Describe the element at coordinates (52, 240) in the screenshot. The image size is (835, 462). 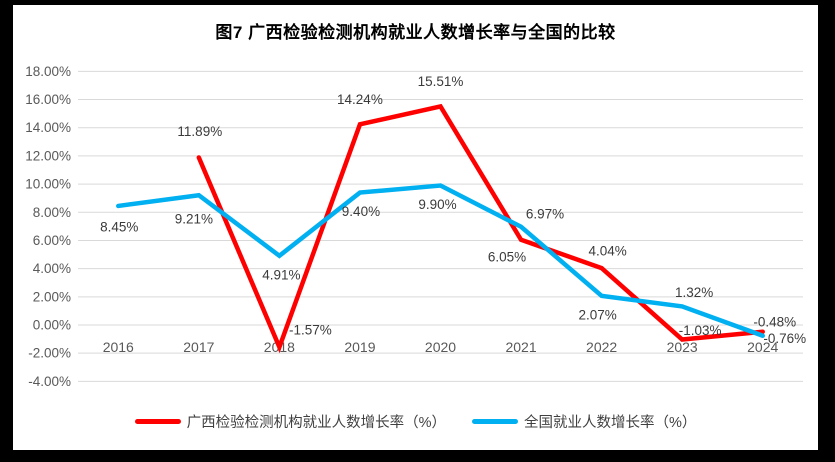
I see `y-axis-tick-label: 6.00%` at that location.